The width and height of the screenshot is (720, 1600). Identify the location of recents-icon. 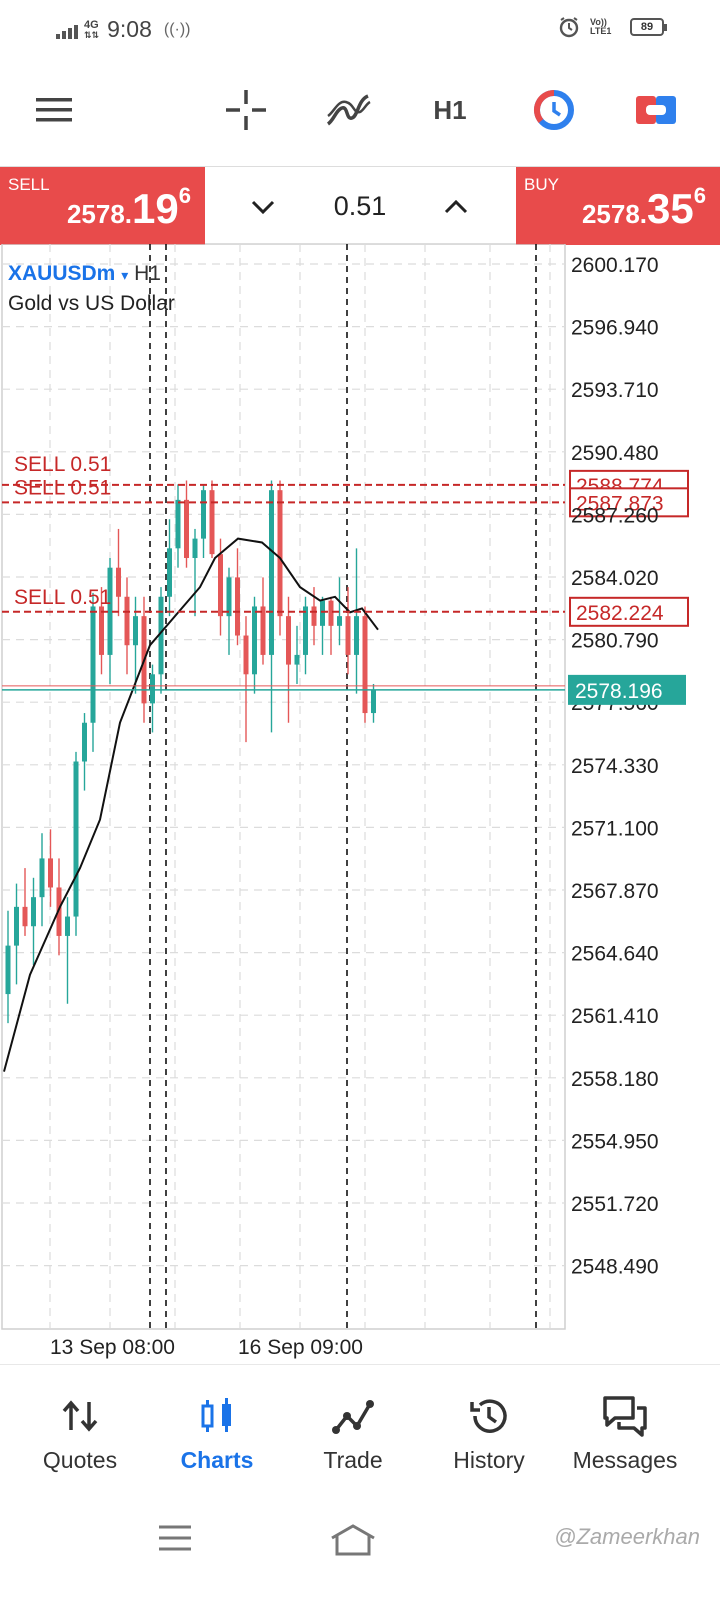
(175, 1538).